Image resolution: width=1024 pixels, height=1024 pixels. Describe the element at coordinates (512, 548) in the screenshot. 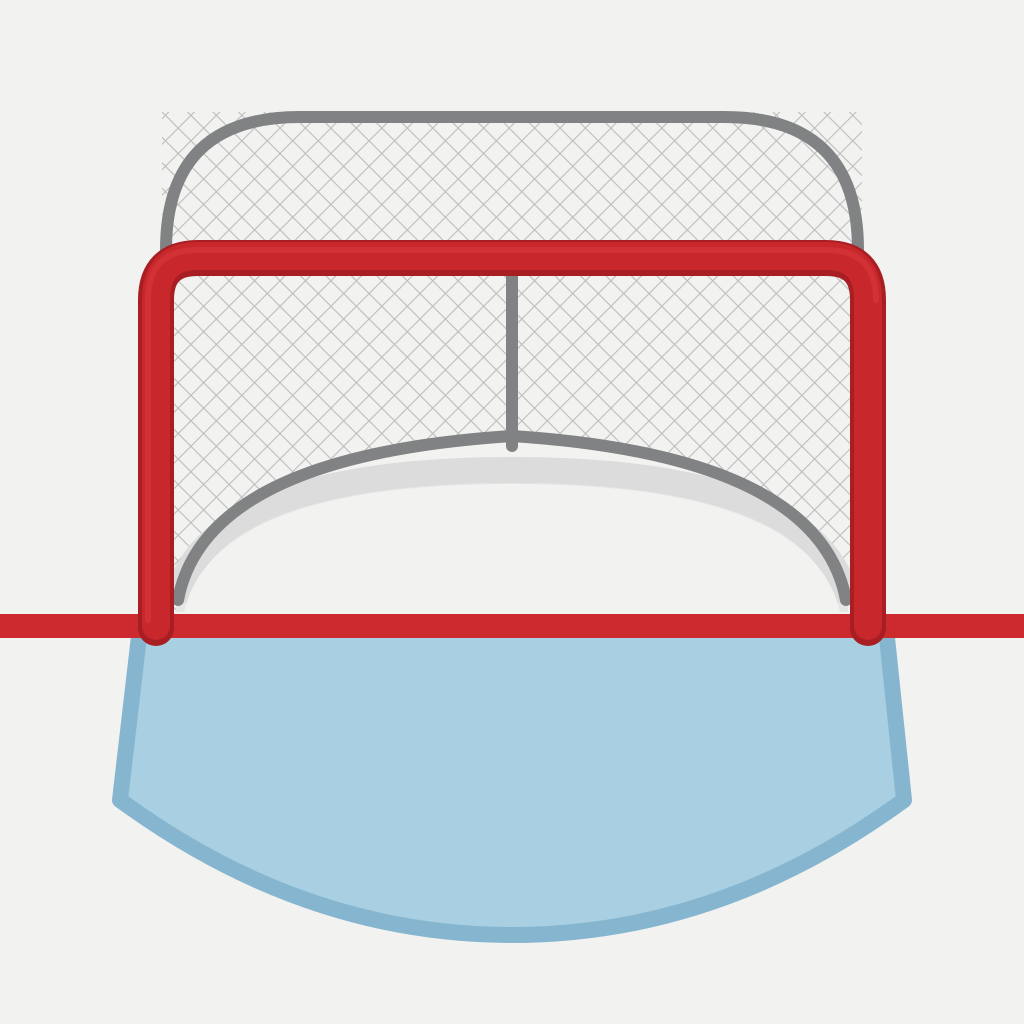

I see `net-floor` at that location.